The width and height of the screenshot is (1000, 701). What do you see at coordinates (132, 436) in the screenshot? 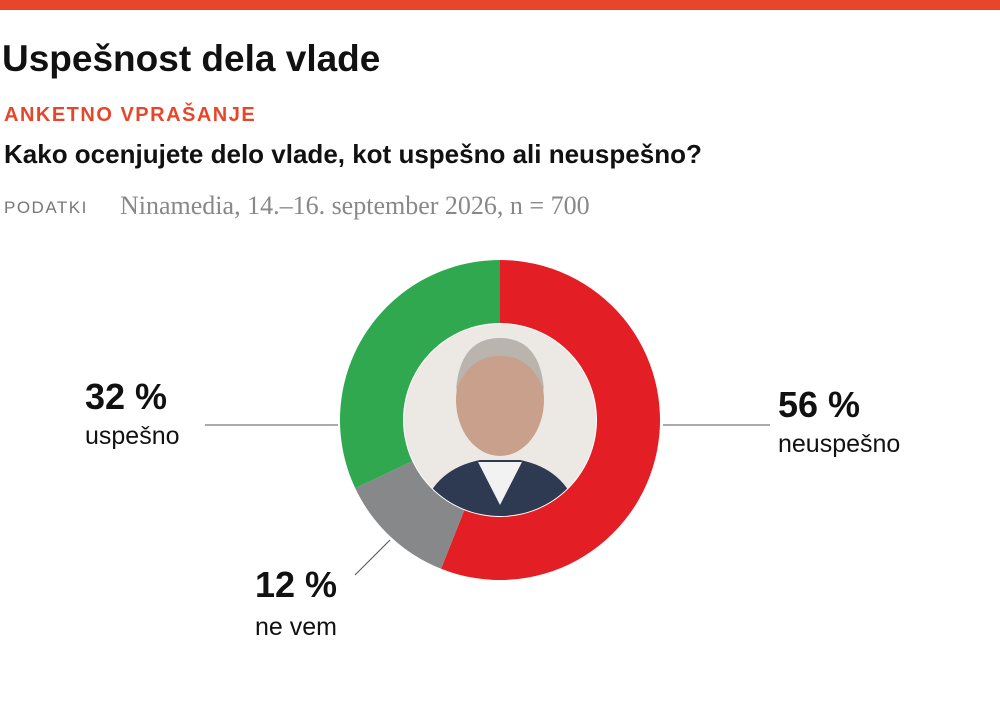
I see `category-label: uspešno` at bounding box center [132, 436].